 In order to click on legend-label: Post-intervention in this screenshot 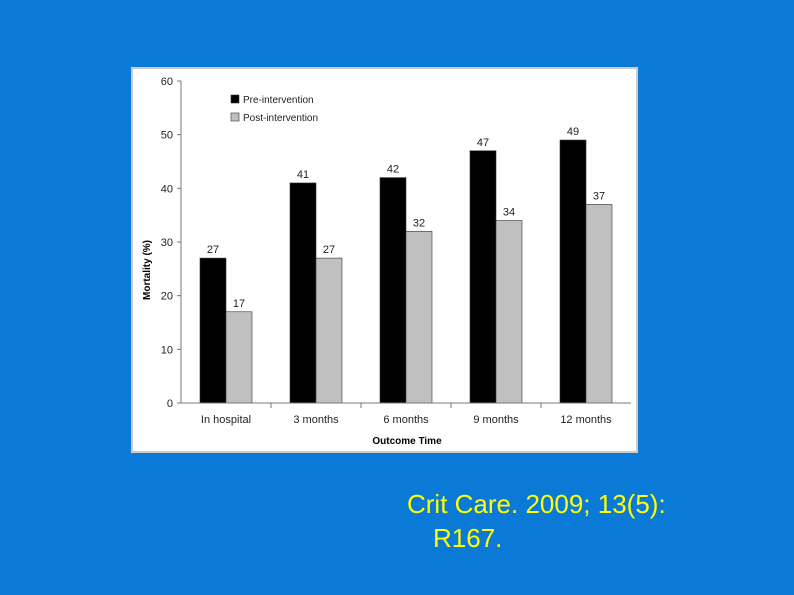, I will do `click(280, 118)`.